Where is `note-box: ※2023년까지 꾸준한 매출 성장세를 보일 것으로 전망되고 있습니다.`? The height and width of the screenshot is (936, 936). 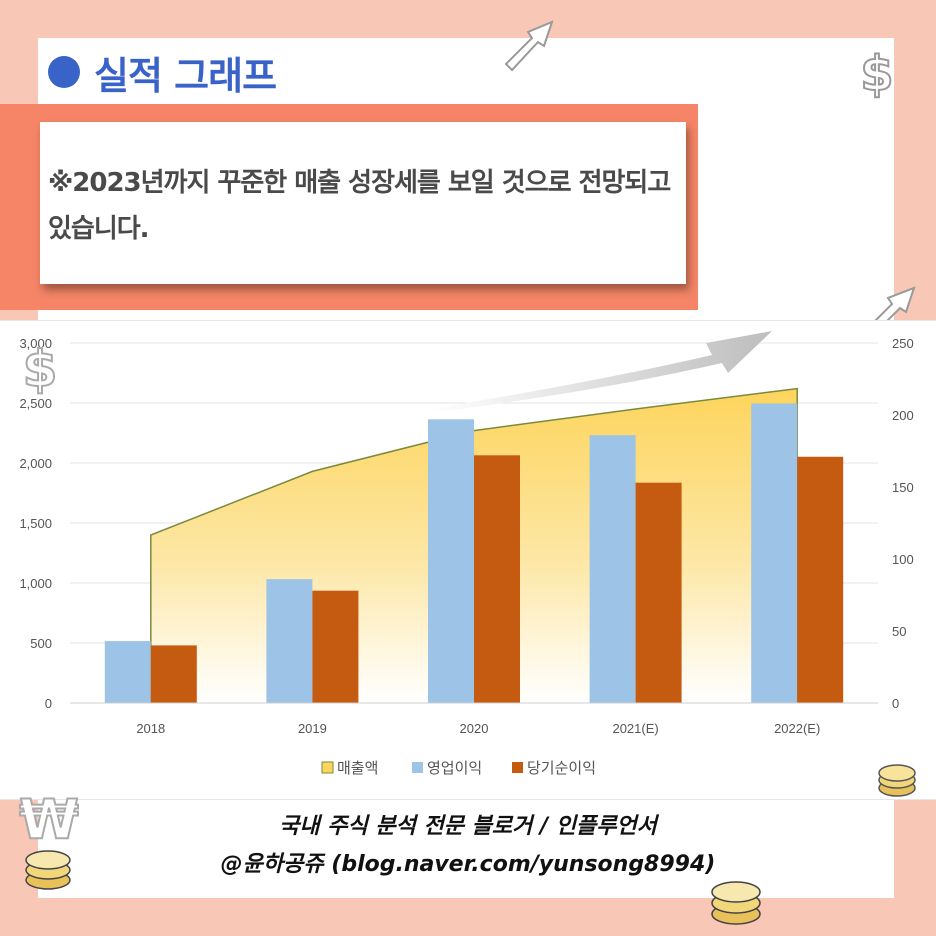
note-box: ※2023년까지 꾸준한 매출 성장세를 보일 것으로 전망되고 있습니다. is located at coordinates (363, 203).